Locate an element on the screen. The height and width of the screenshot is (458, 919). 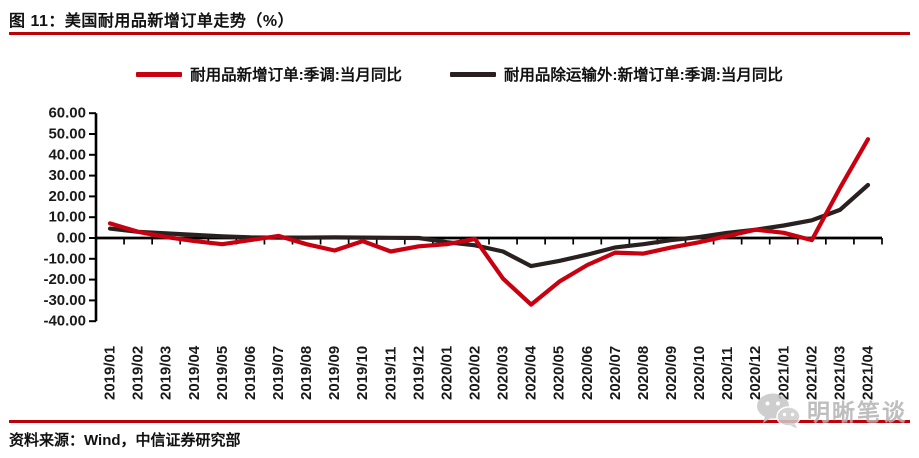
x-tick-label: 2019/12 is located at coordinates (418, 373).